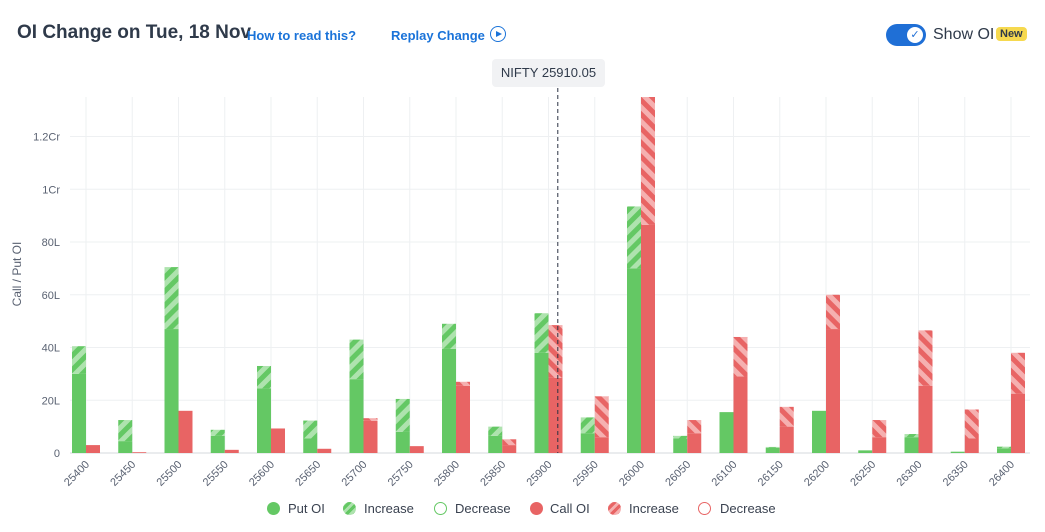 This screenshot has width=1045, height=532. What do you see at coordinates (483, 508) in the screenshot?
I see `legend-put-decrease: Decrease` at bounding box center [483, 508].